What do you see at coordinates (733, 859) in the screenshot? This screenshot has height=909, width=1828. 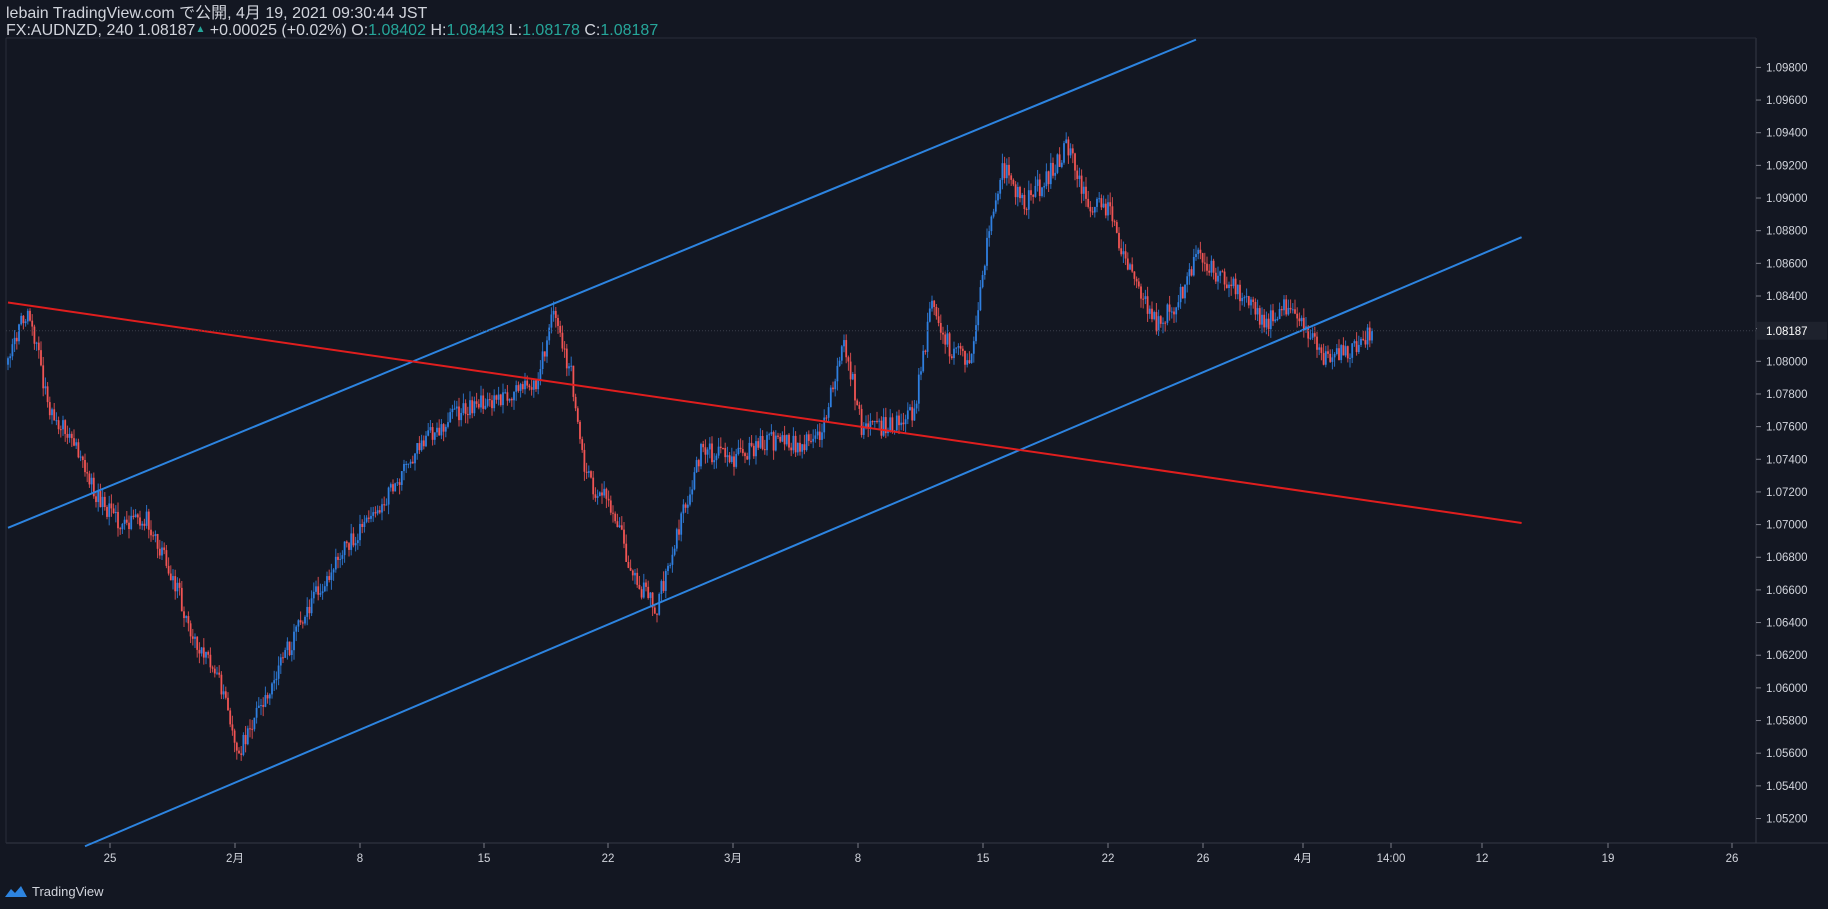 I see `time-tick-label: 3月` at bounding box center [733, 859].